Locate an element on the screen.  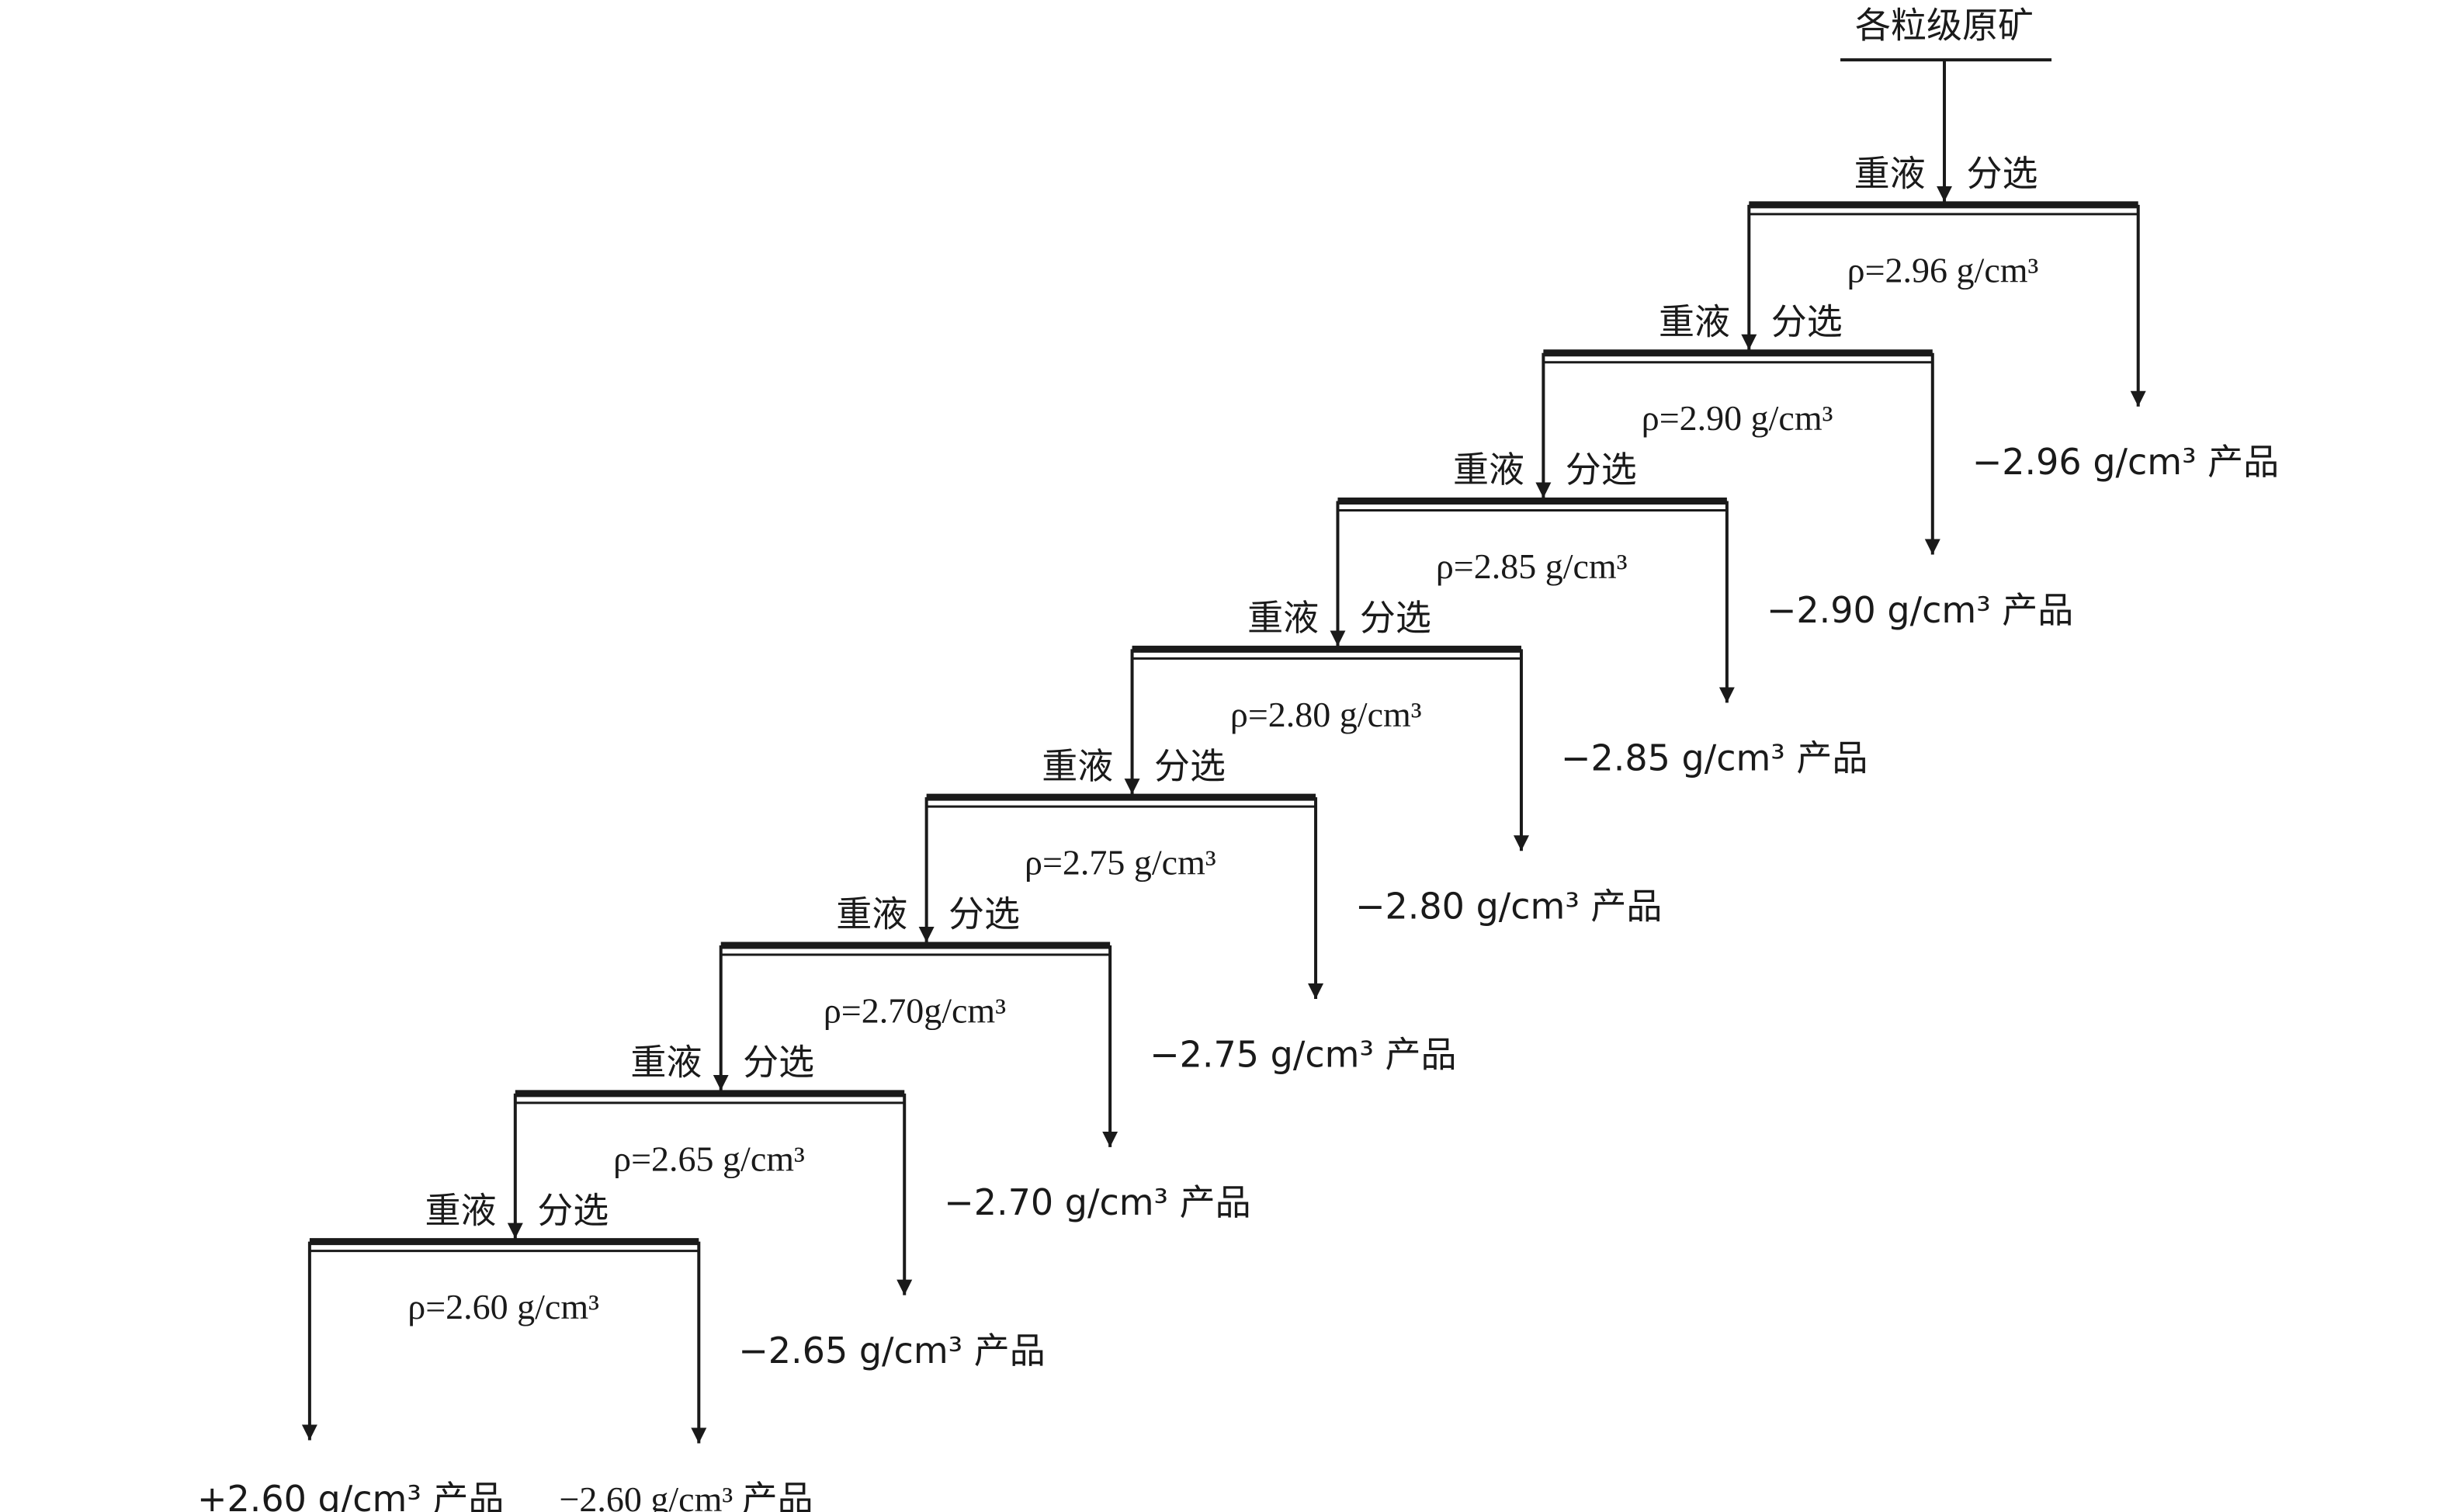
separation-stage: 重液 分选ρ=2.90 g/cm³−2.90 g/cm³ 产品 is located at coordinates (1804, 465).